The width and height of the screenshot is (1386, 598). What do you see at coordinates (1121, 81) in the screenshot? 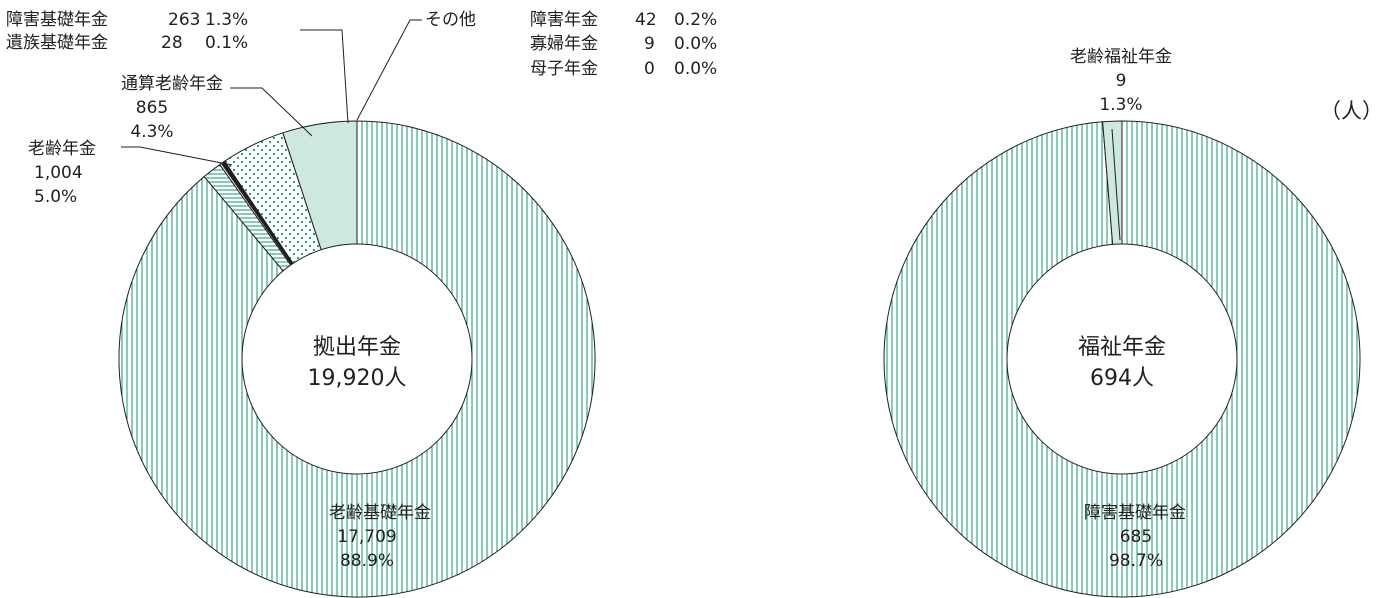
I see `label-rorei-welfare-value: 9` at bounding box center [1121, 81].